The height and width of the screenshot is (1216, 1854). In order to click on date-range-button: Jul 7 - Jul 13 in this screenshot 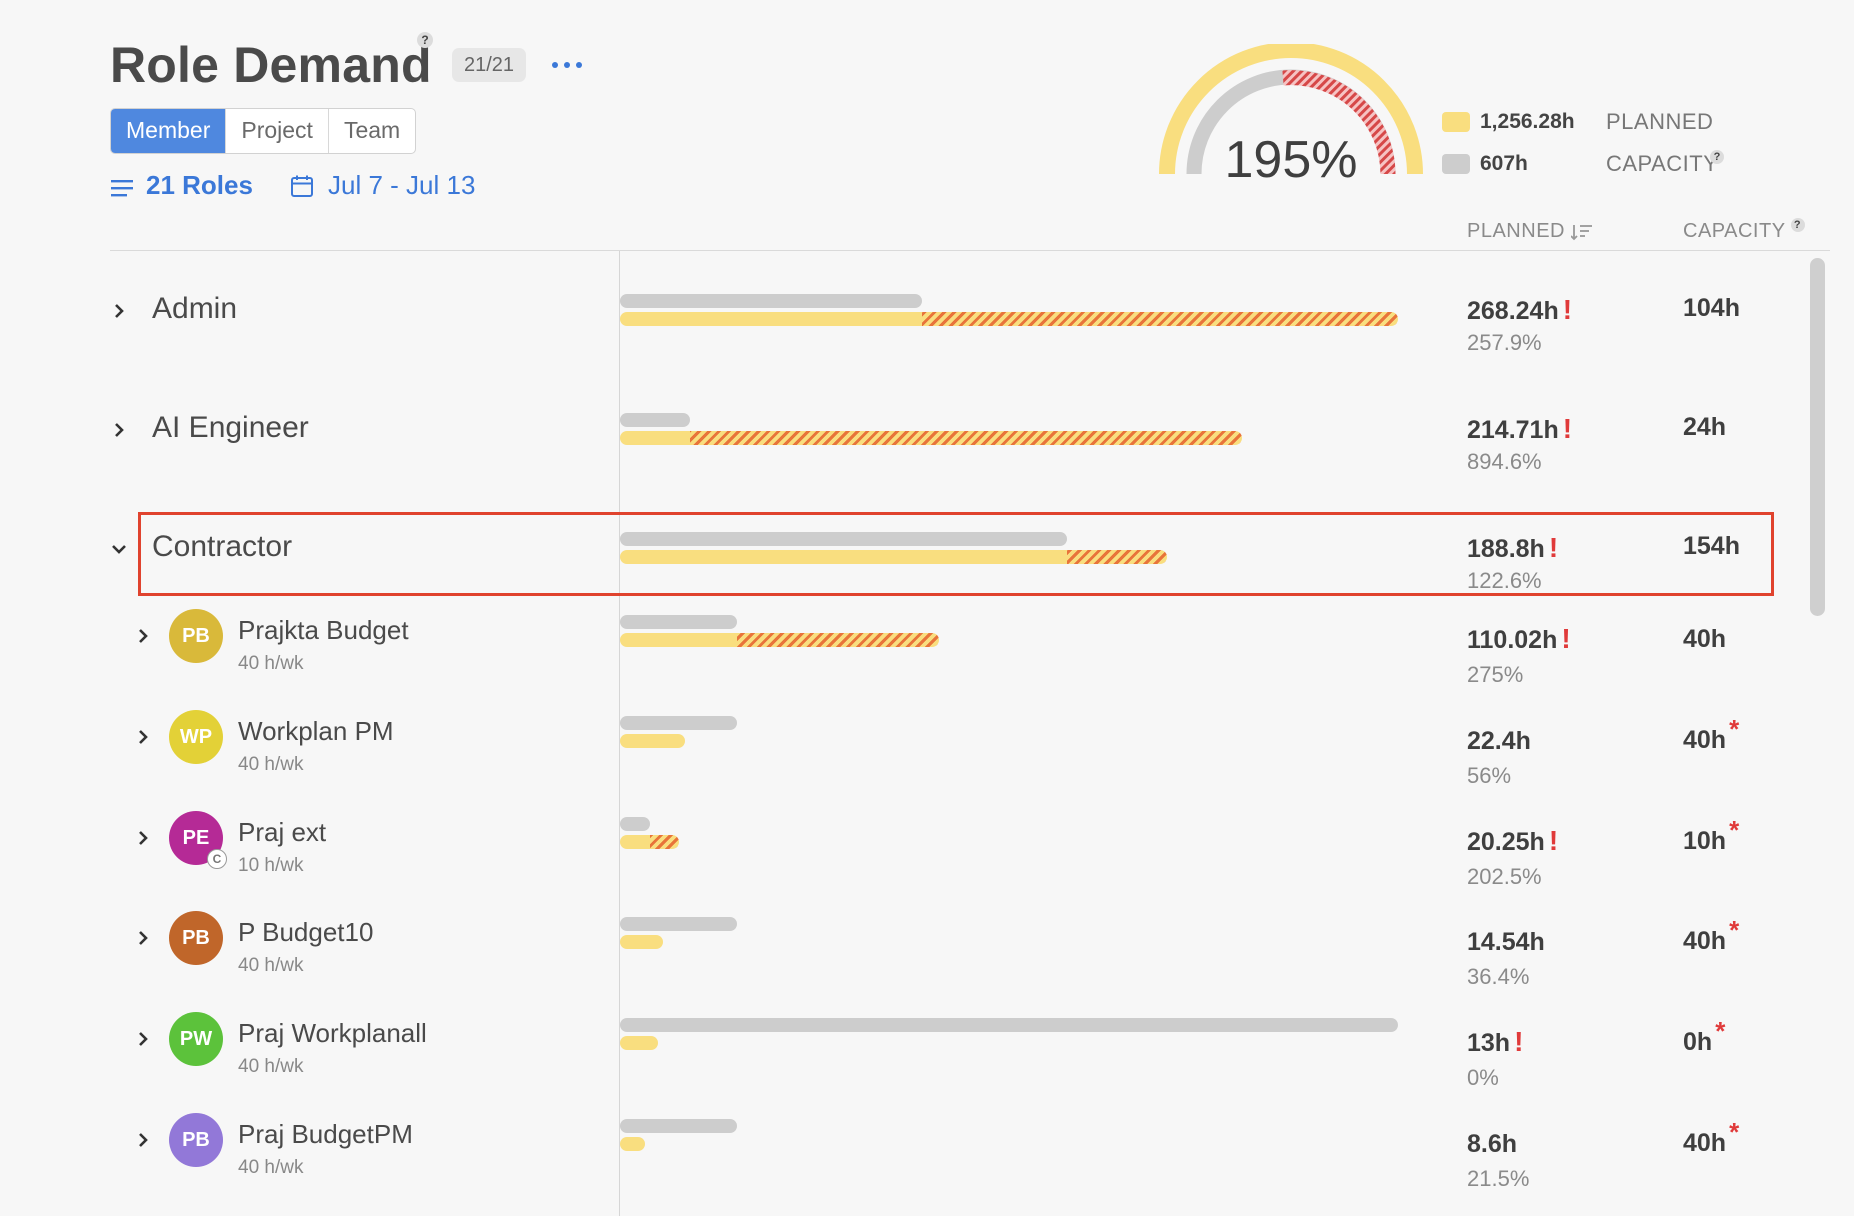, I will do `click(382, 185)`.